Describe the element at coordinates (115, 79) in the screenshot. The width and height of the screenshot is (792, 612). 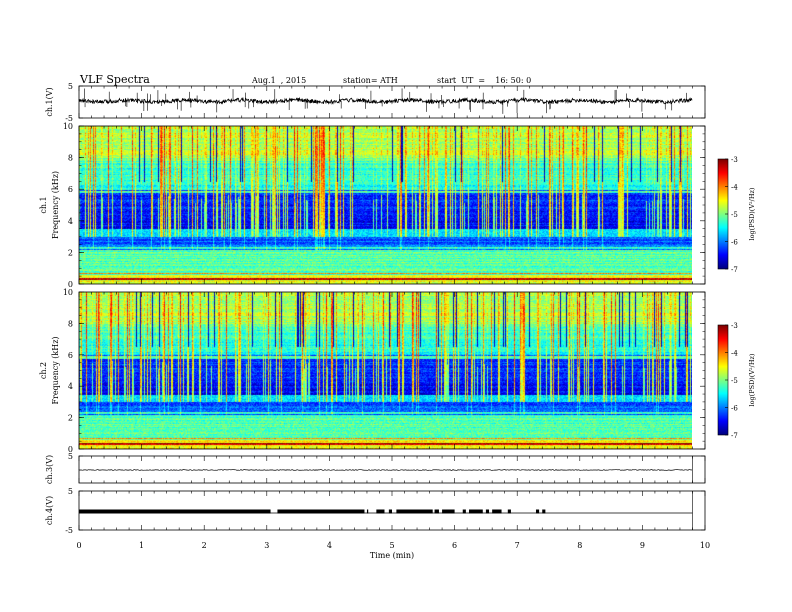
I see `figure-title: VLF Spectra` at that location.